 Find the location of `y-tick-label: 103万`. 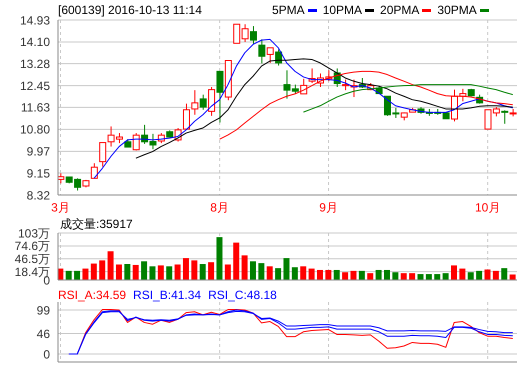

y-tick-label: 103万 is located at coordinates (34, 233).